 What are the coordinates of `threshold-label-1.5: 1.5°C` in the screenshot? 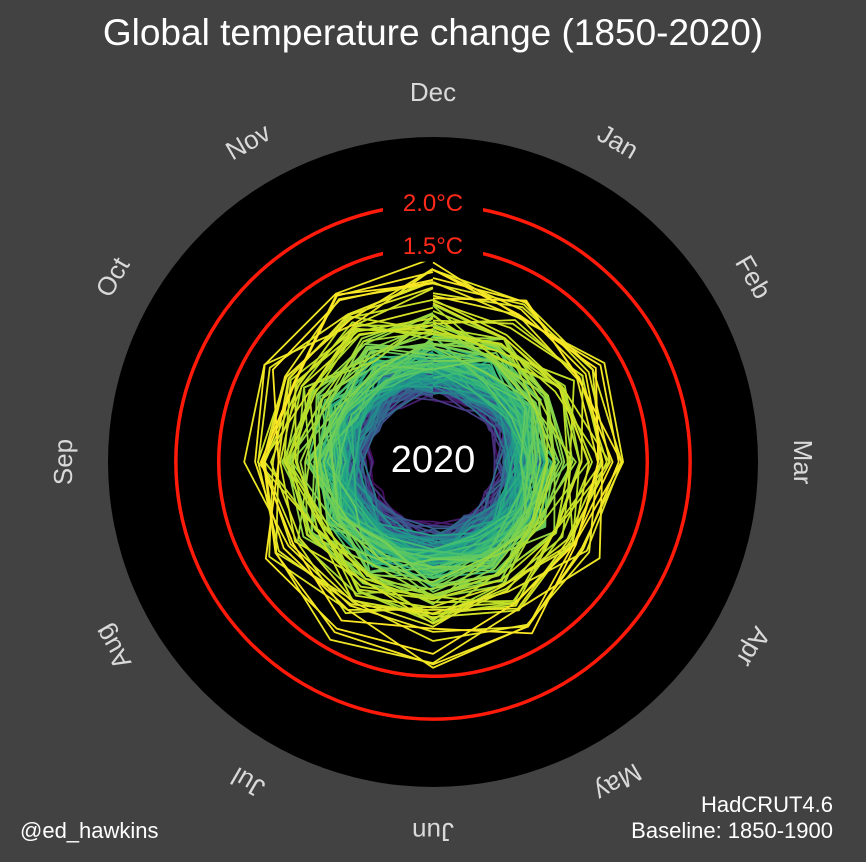 It's located at (433, 246).